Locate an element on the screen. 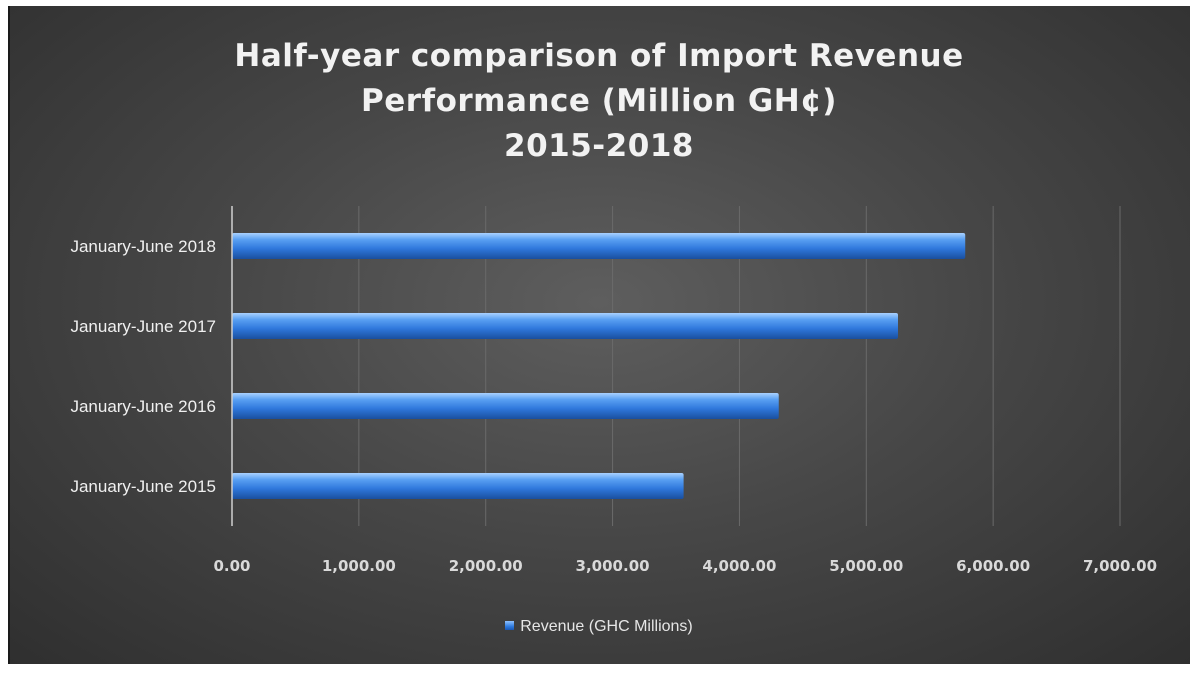 The width and height of the screenshot is (1200, 675). legend-swatch is located at coordinates (510, 626).